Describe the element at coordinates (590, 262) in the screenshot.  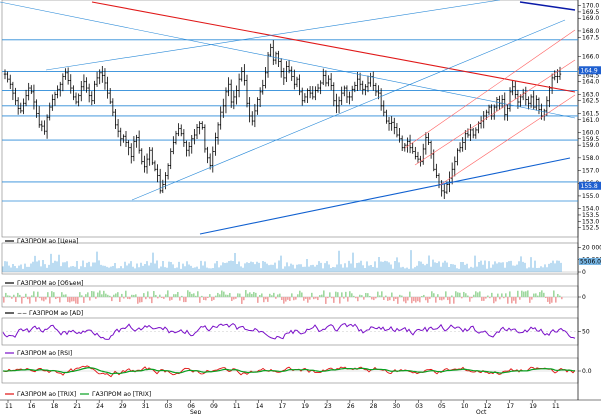
I see `volume-last-label: 5506.0` at that location.